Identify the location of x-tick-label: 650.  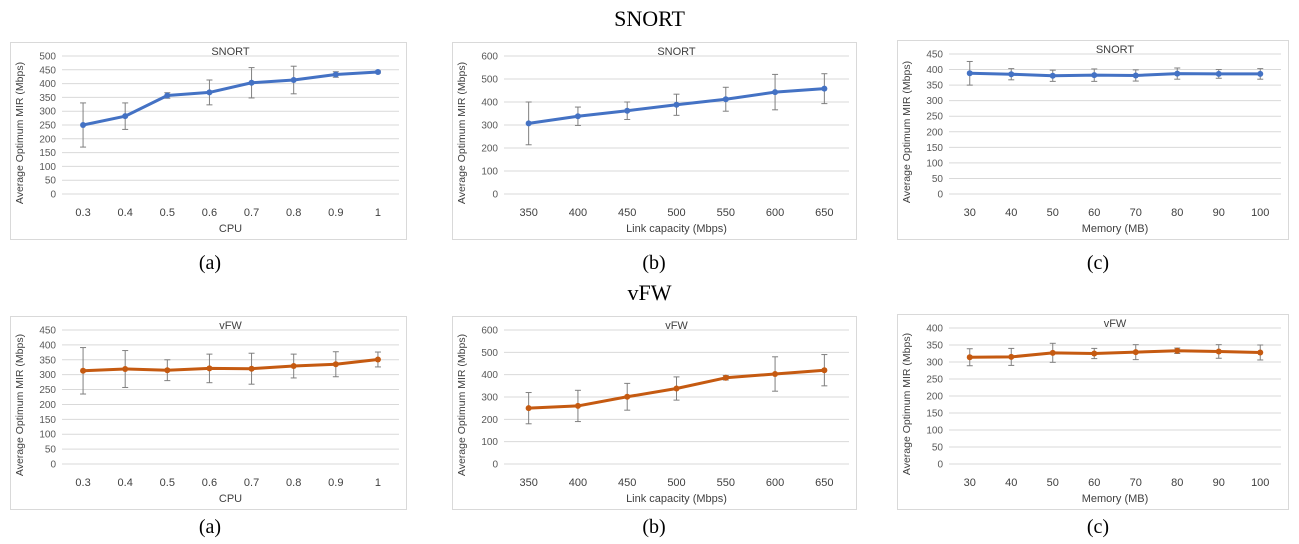
(824, 483).